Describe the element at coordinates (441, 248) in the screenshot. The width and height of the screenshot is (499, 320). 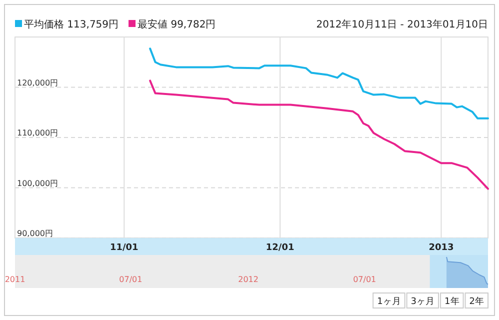
I see `x-tick-label: 2013` at that location.